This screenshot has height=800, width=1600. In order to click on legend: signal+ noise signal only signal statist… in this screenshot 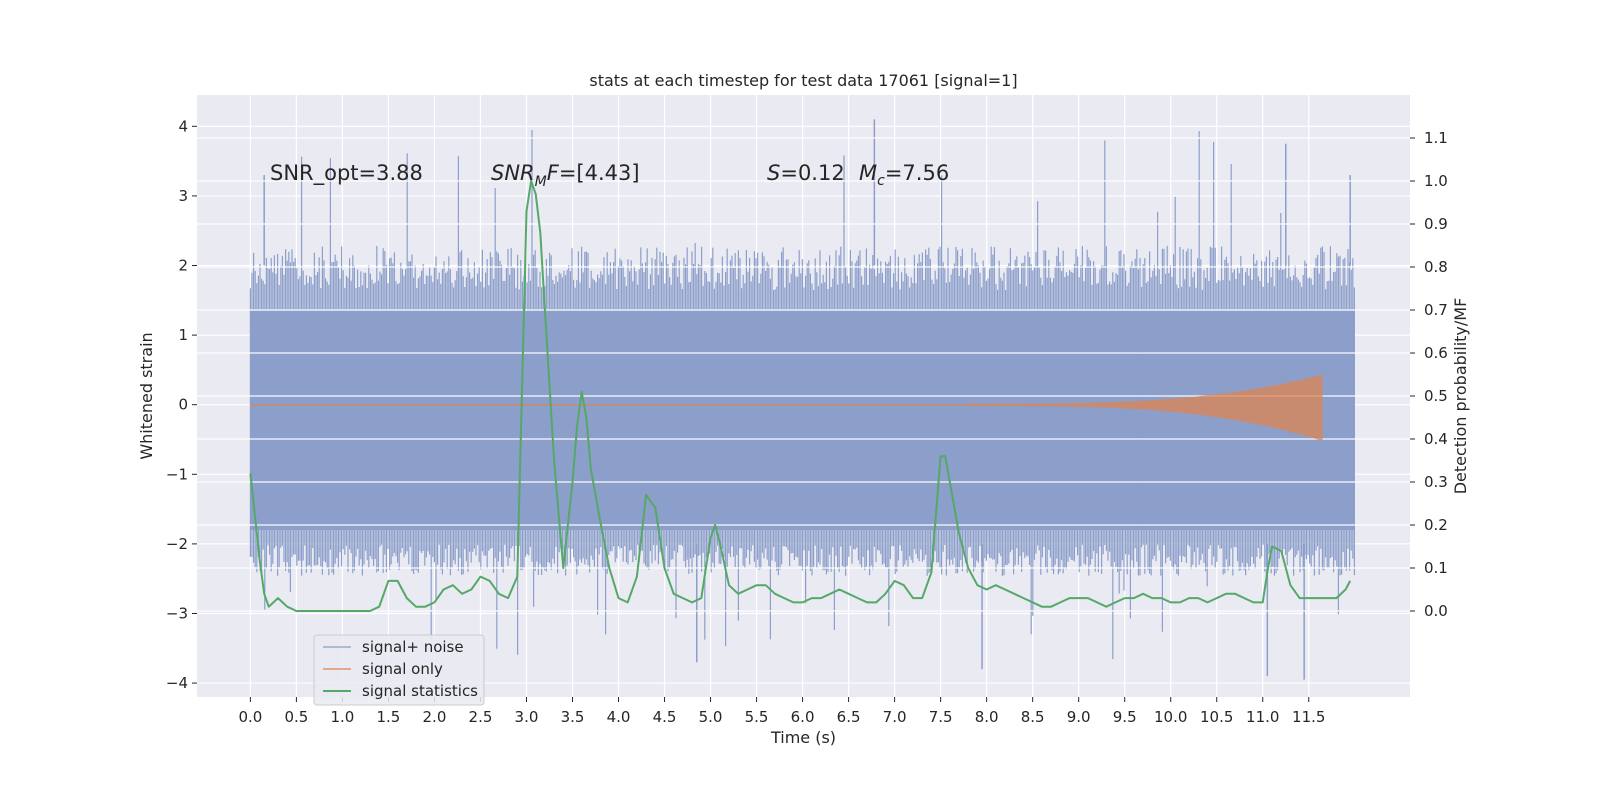, I will do `click(399, 670)`.